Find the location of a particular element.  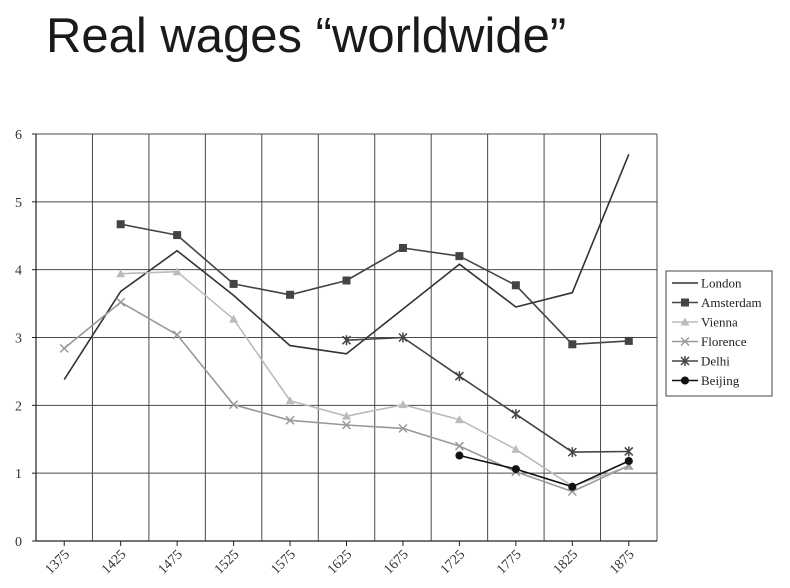

legend-box is located at coordinates (719, 333).